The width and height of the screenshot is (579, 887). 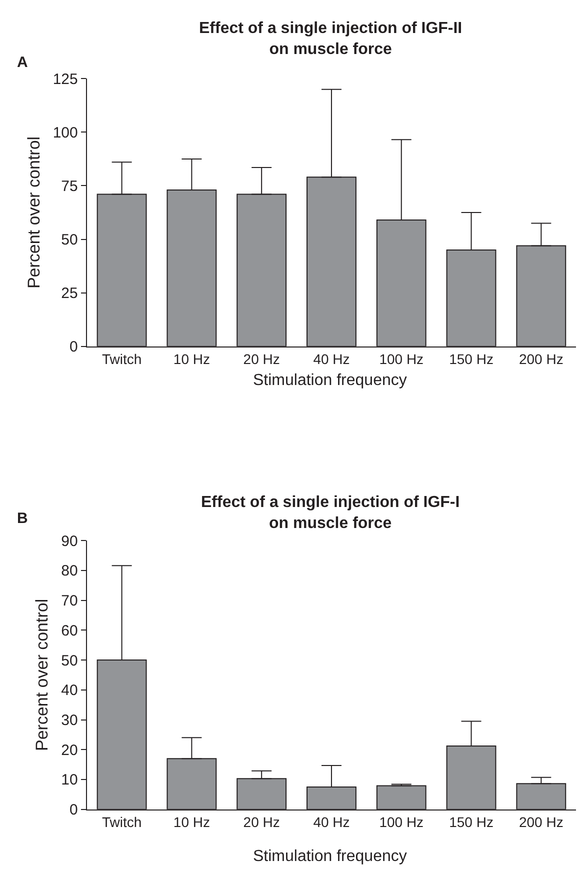 What do you see at coordinates (69, 571) in the screenshot?
I see `y-tick-label: 80` at bounding box center [69, 571].